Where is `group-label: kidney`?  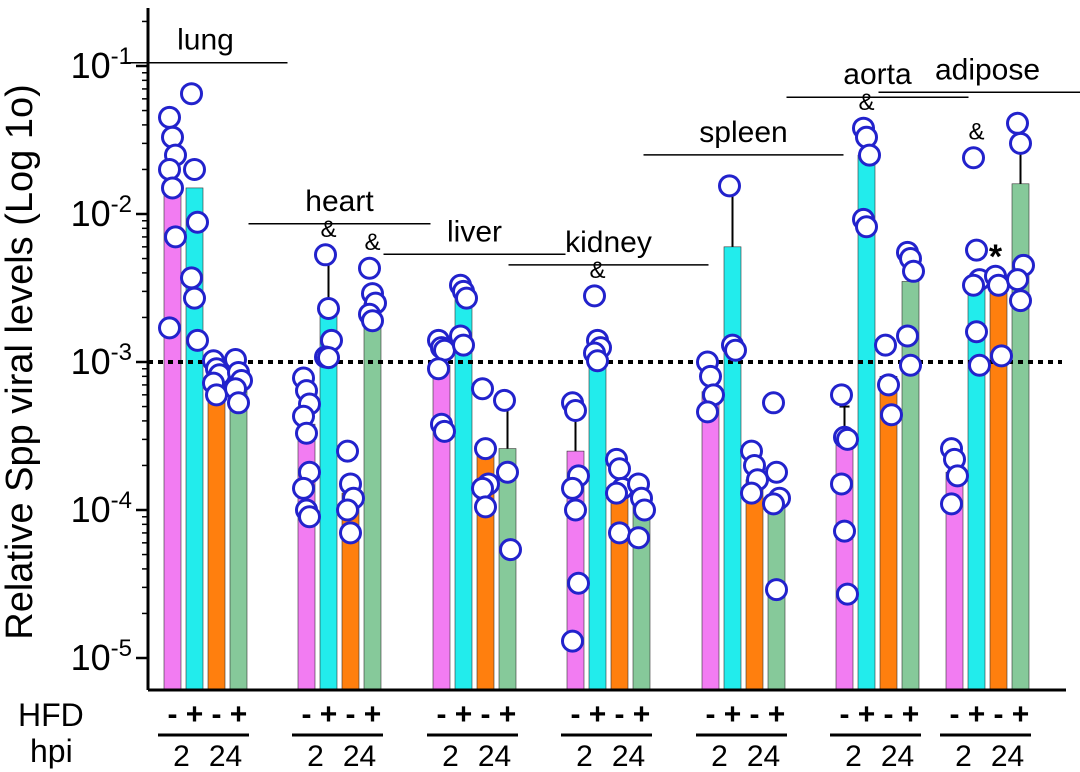
group-label: kidney is located at coordinates (608, 242).